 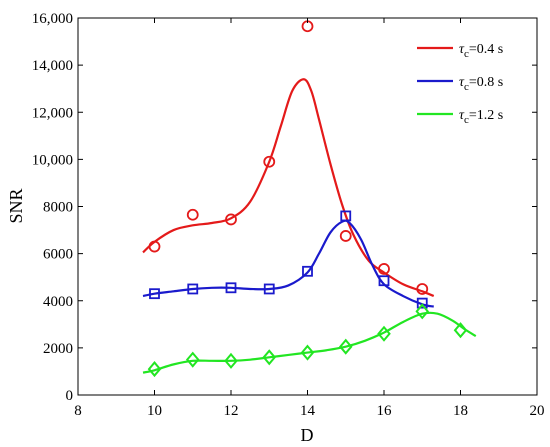 I want to click on y-tick-label: 6000, so click(x=58, y=255).